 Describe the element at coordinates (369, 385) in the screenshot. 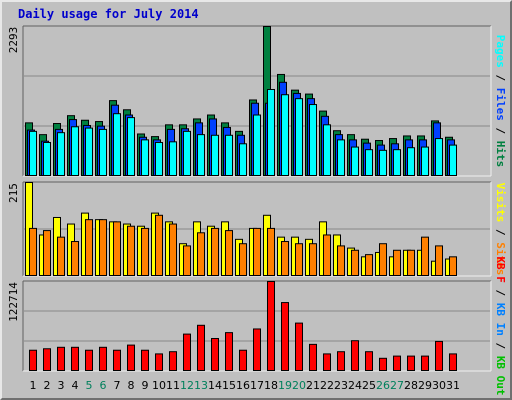

I see `day-label: 25` at that location.